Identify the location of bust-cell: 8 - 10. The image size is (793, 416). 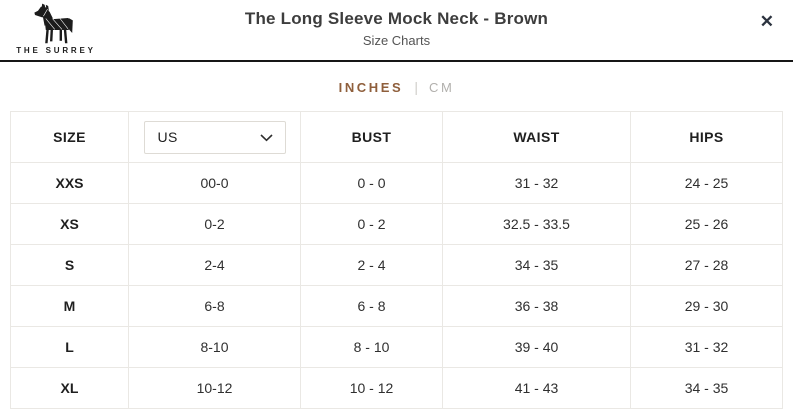
(371, 347).